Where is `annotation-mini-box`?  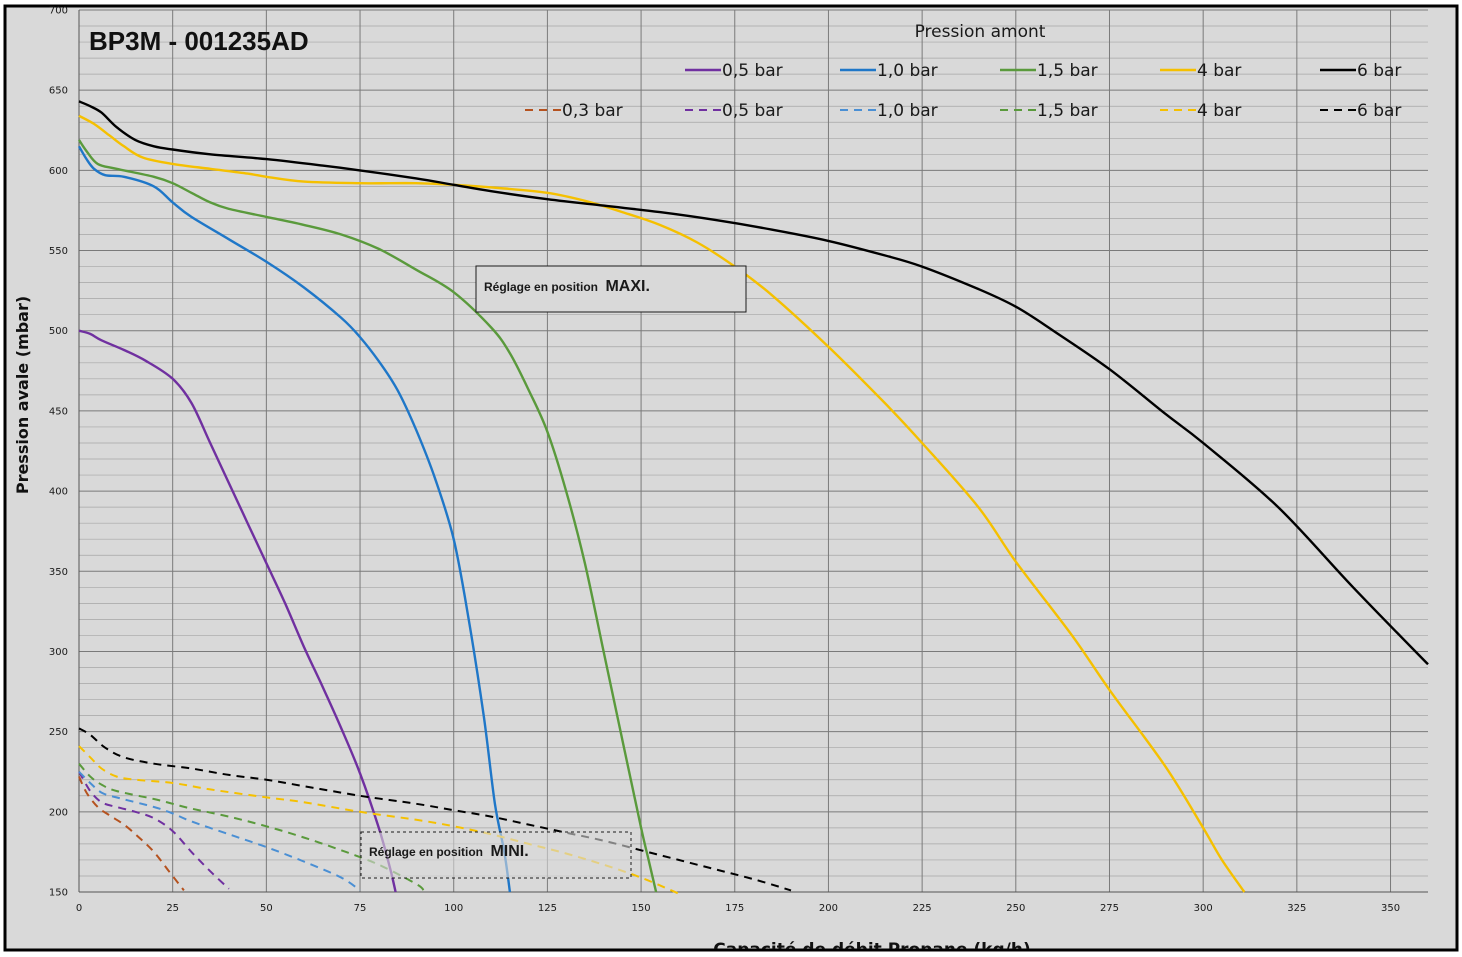
annotation-mini-box is located at coordinates (496, 855).